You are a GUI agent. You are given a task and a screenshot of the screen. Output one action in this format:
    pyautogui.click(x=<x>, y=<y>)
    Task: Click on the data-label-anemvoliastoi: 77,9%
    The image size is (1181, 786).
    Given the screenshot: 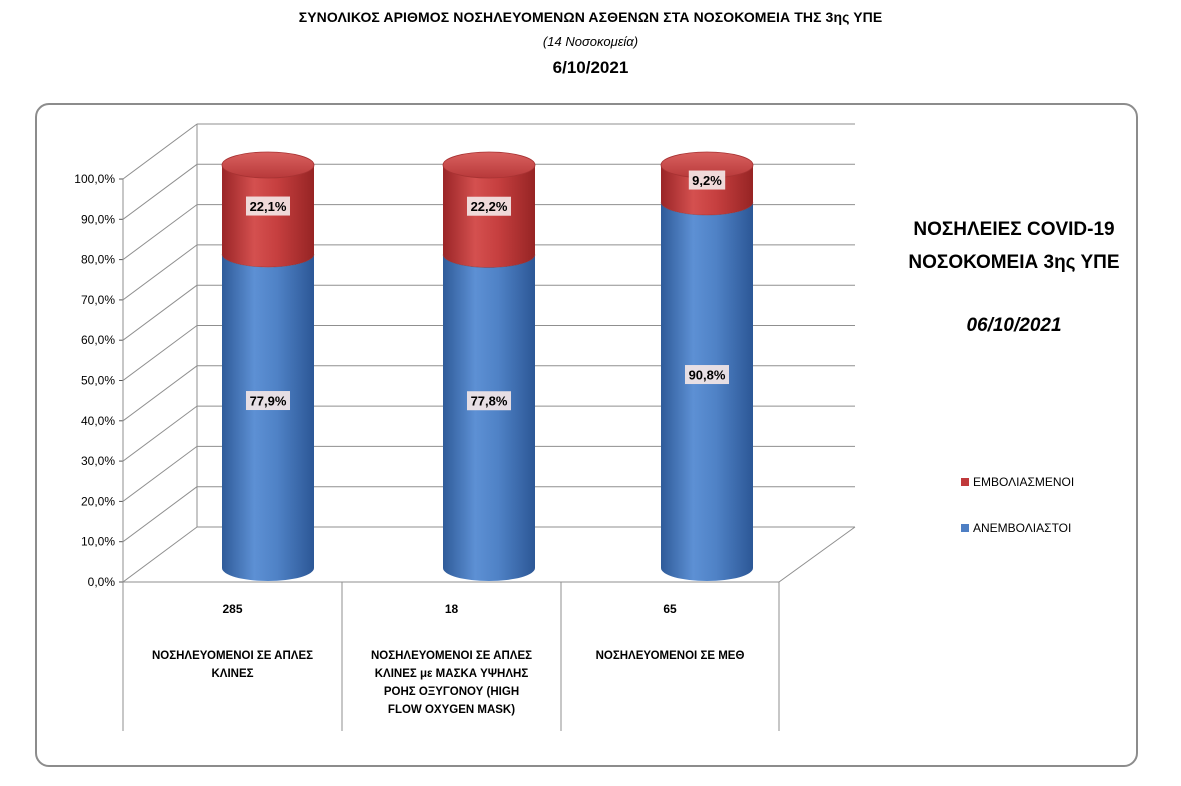 What is the action you would take?
    pyautogui.click(x=268, y=401)
    